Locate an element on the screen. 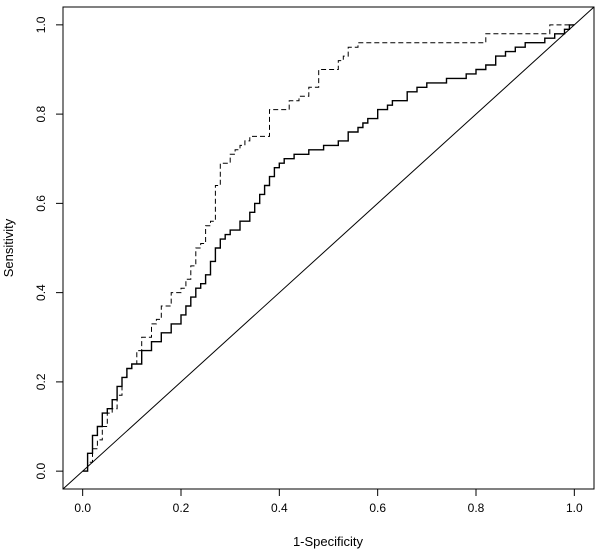  y-tick-label: 0.6 is located at coordinates (41, 203).